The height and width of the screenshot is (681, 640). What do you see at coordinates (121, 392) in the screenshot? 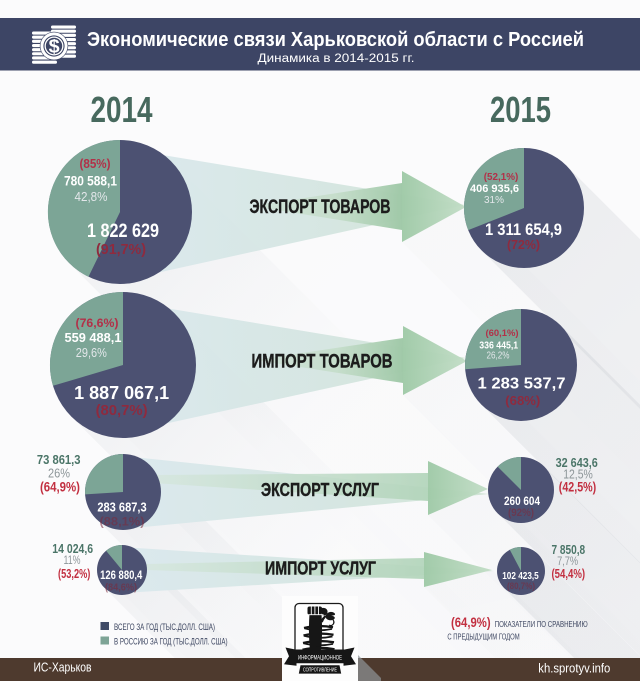
I see `svg-text: 1 887 067,1` at bounding box center [121, 392].